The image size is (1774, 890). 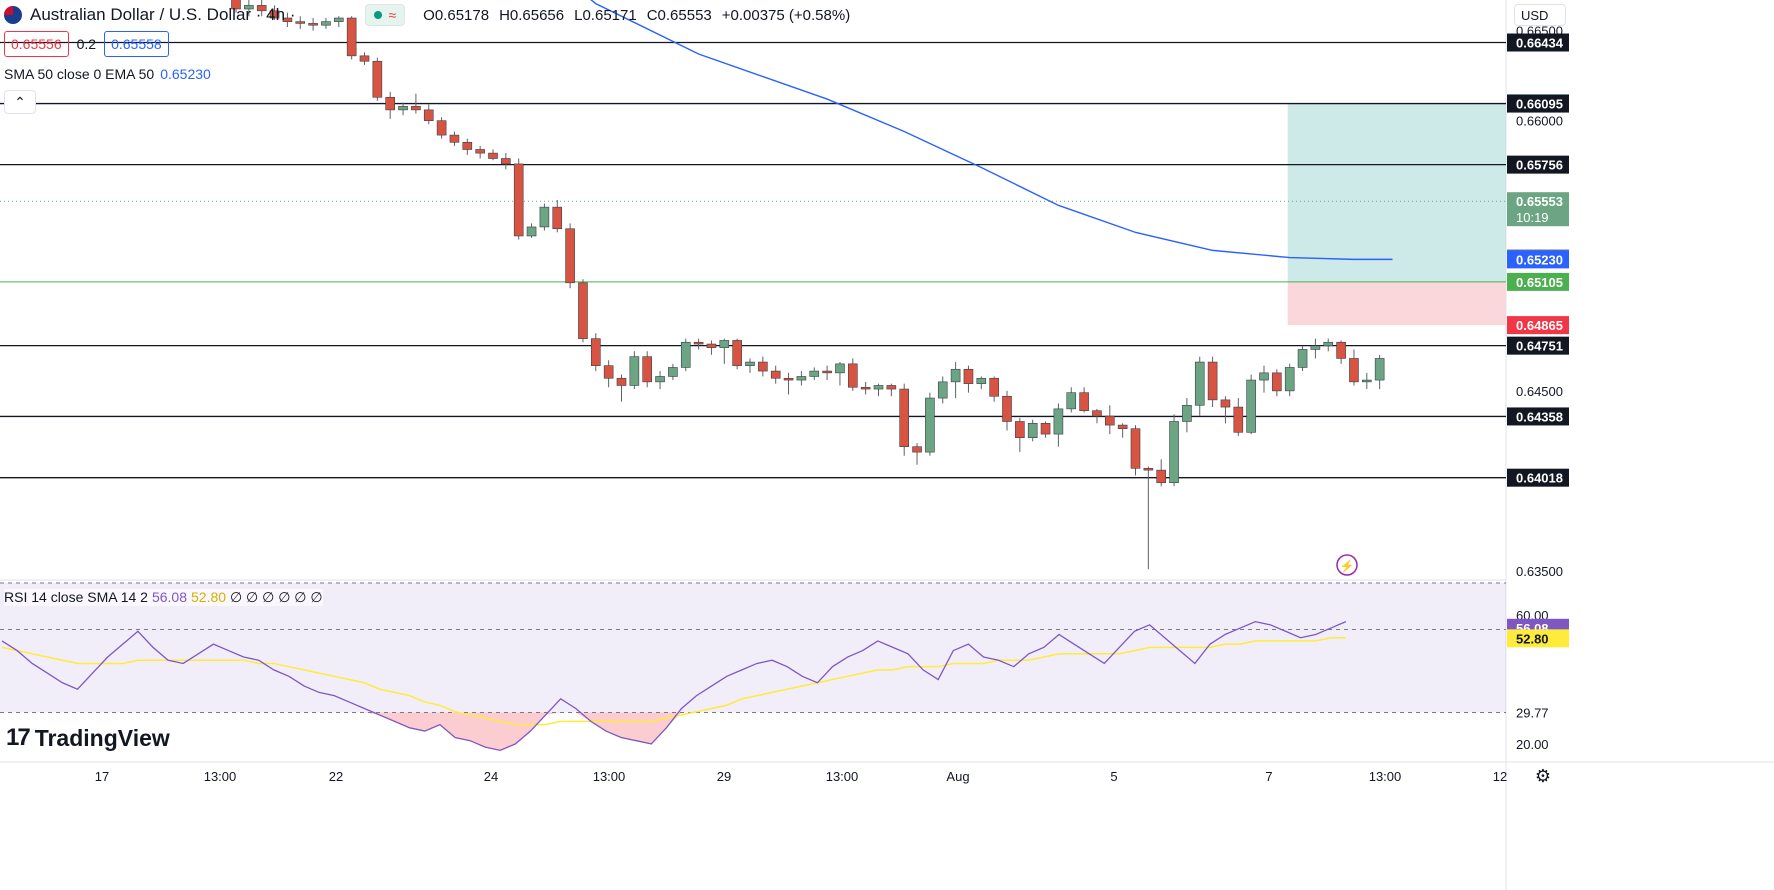 What do you see at coordinates (18, 737) in the screenshot?
I see `tradingview-mark-icon: 17` at bounding box center [18, 737].